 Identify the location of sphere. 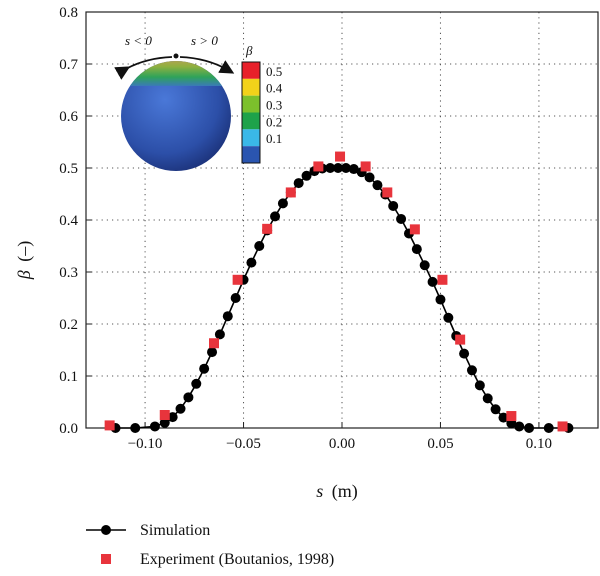
(176, 116).